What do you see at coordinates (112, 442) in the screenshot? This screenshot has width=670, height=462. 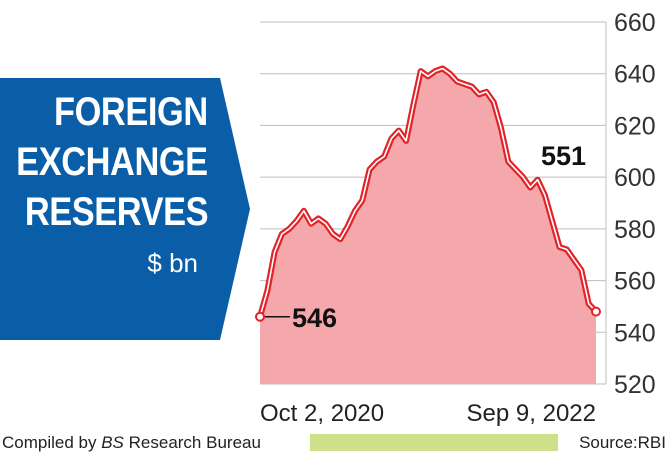 I see `footer-credit-italic: BS` at bounding box center [112, 442].